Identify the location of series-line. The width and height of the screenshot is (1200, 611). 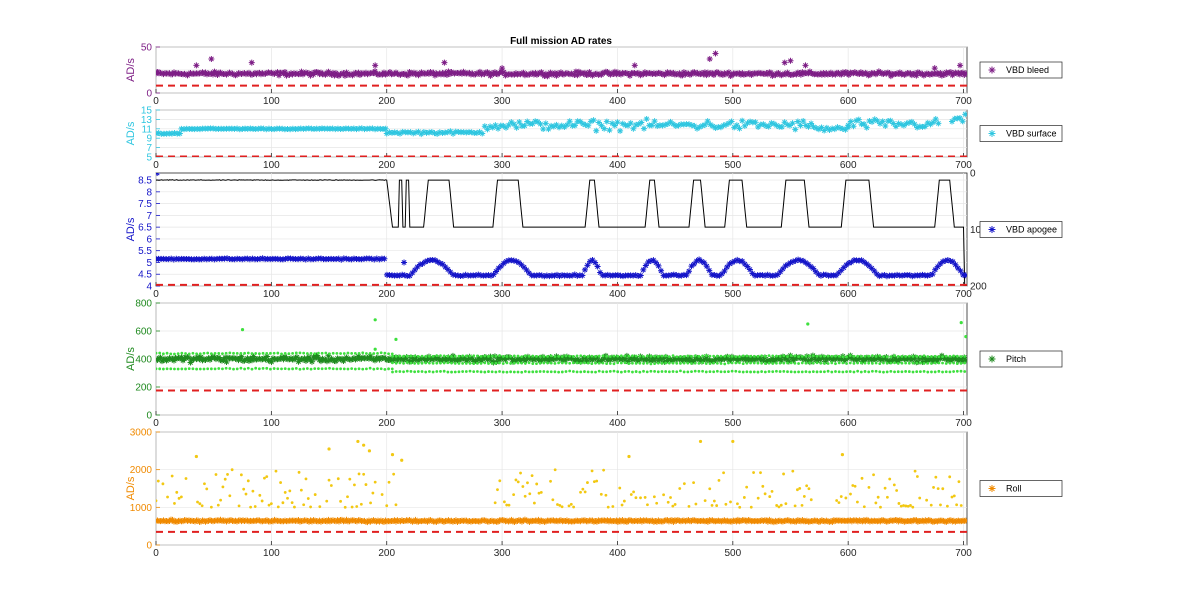
(561, 232).